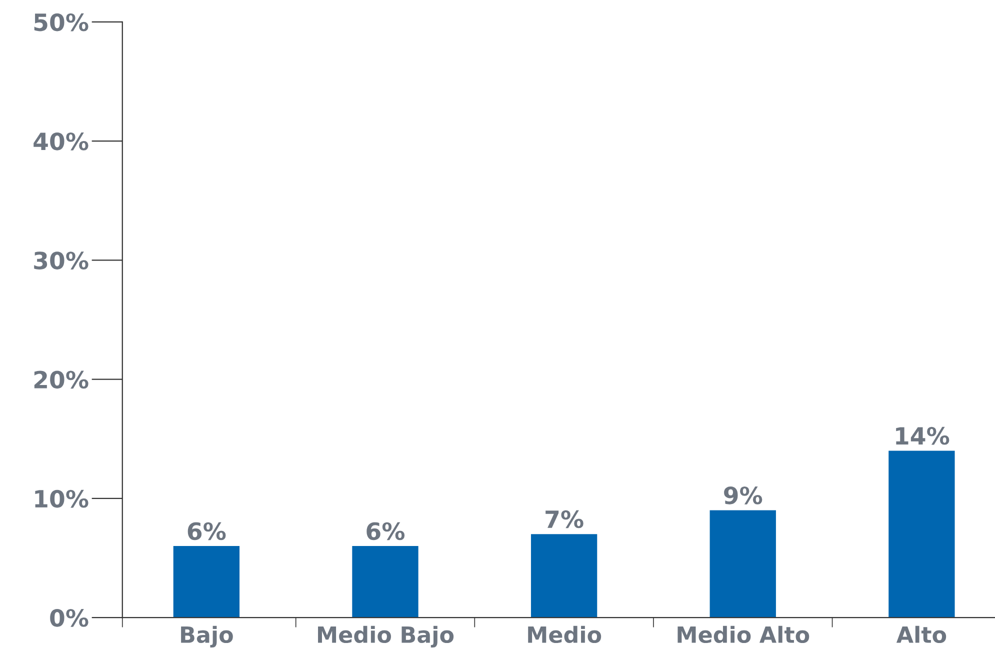 The width and height of the screenshot is (995, 664). I want to click on x-tick-label: Medio, so click(565, 635).